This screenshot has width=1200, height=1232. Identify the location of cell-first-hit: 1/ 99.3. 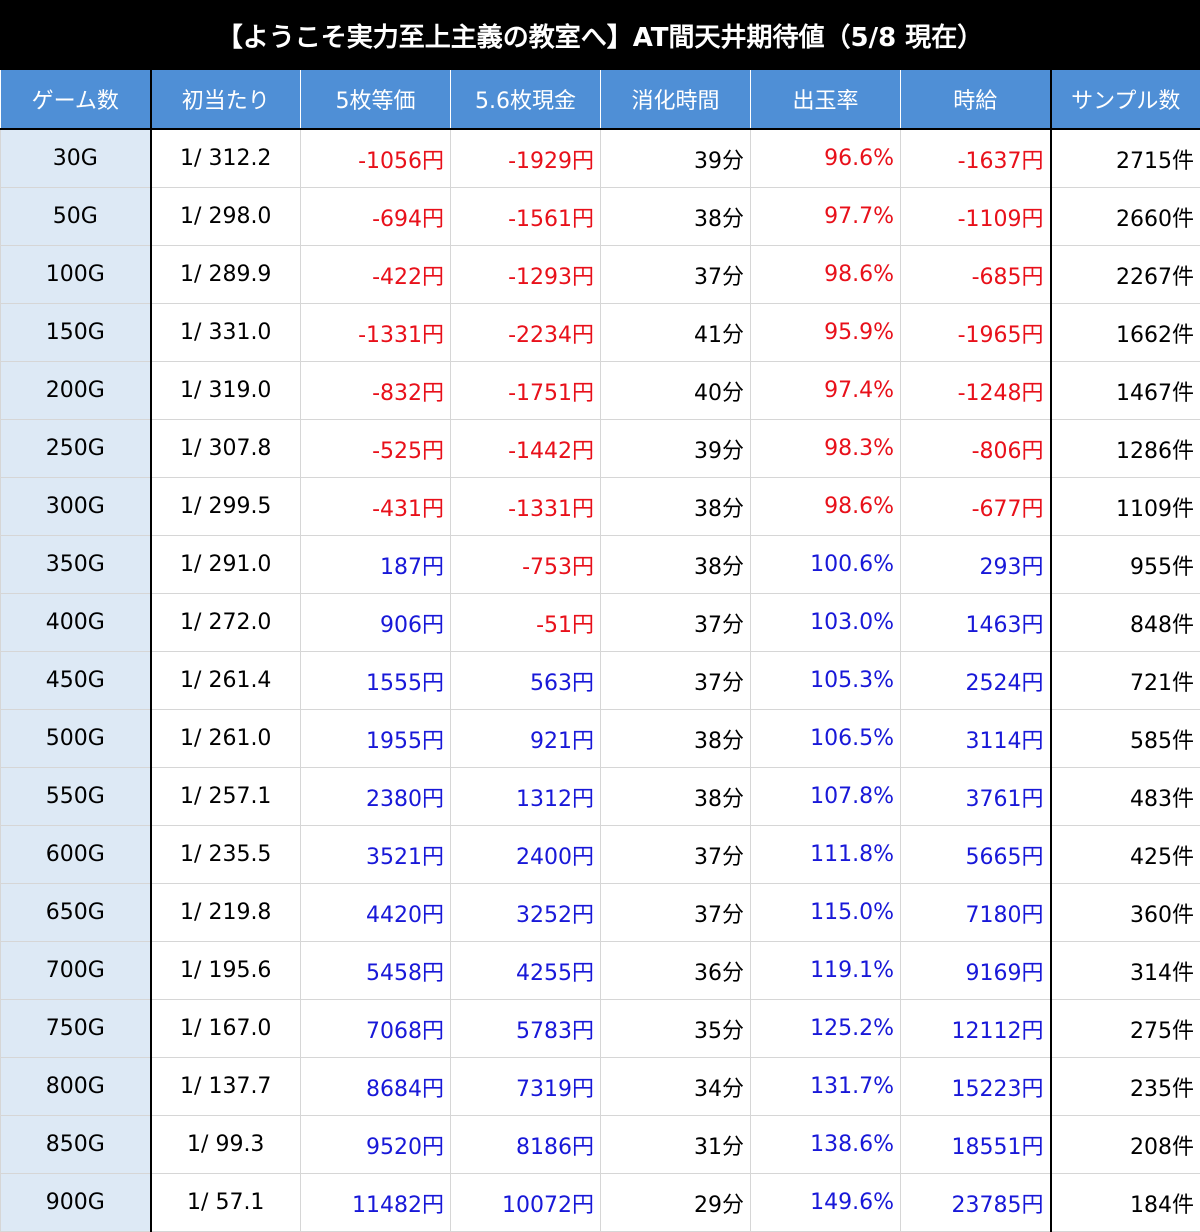
(225, 1144).